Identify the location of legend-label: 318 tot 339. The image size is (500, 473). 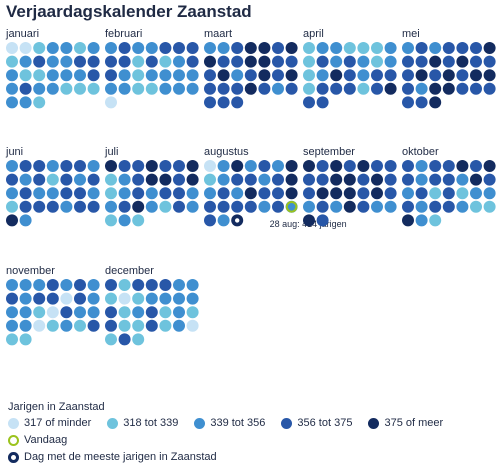
(151, 423).